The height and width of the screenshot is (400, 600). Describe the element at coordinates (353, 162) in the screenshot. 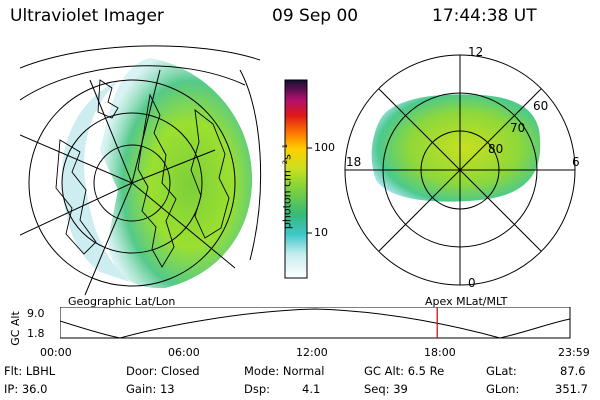

I see `mlt-label-left: 18` at that location.